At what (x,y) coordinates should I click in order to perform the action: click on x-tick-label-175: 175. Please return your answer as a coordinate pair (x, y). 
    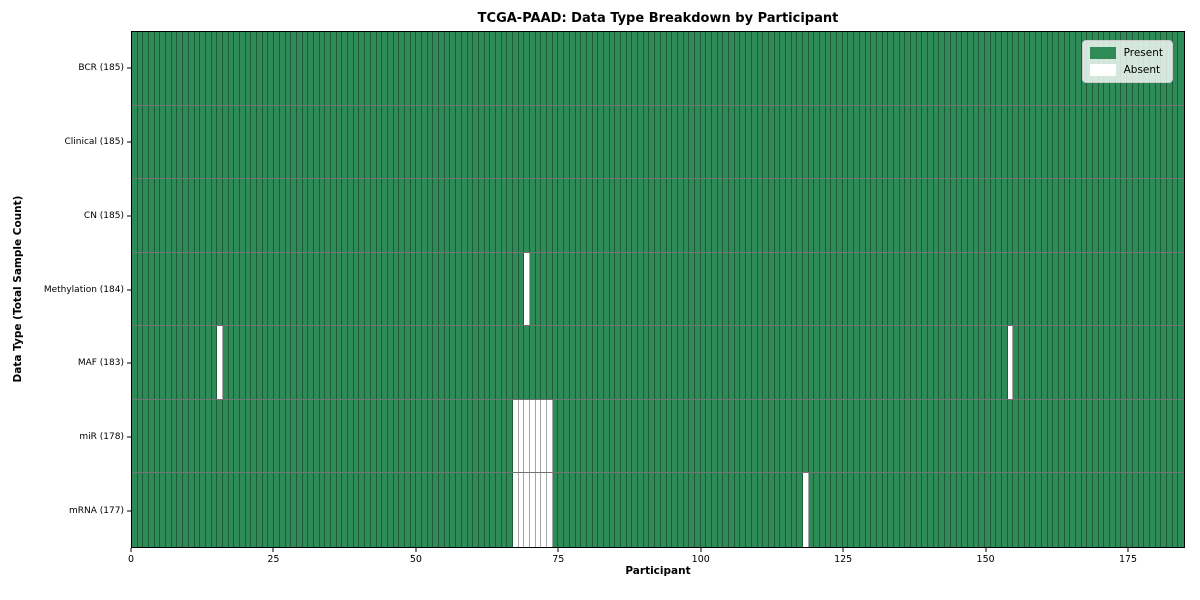
    Looking at the image, I should click on (1128, 559).